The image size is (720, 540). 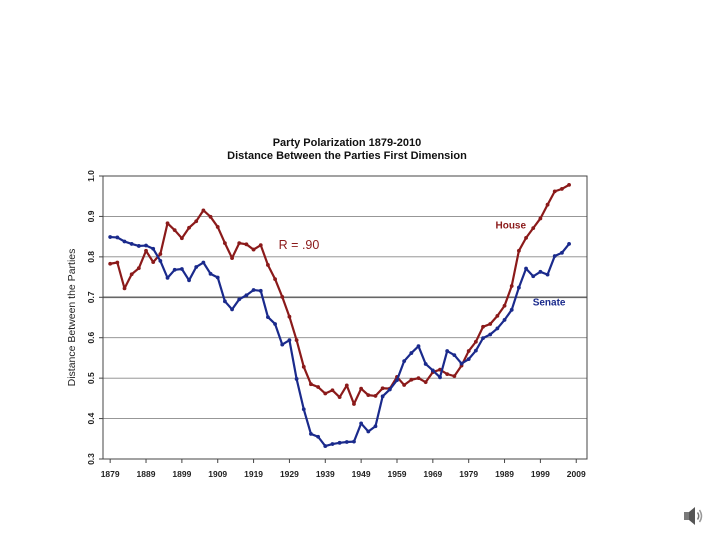 I want to click on x-tick-label: 2009, so click(x=576, y=474).